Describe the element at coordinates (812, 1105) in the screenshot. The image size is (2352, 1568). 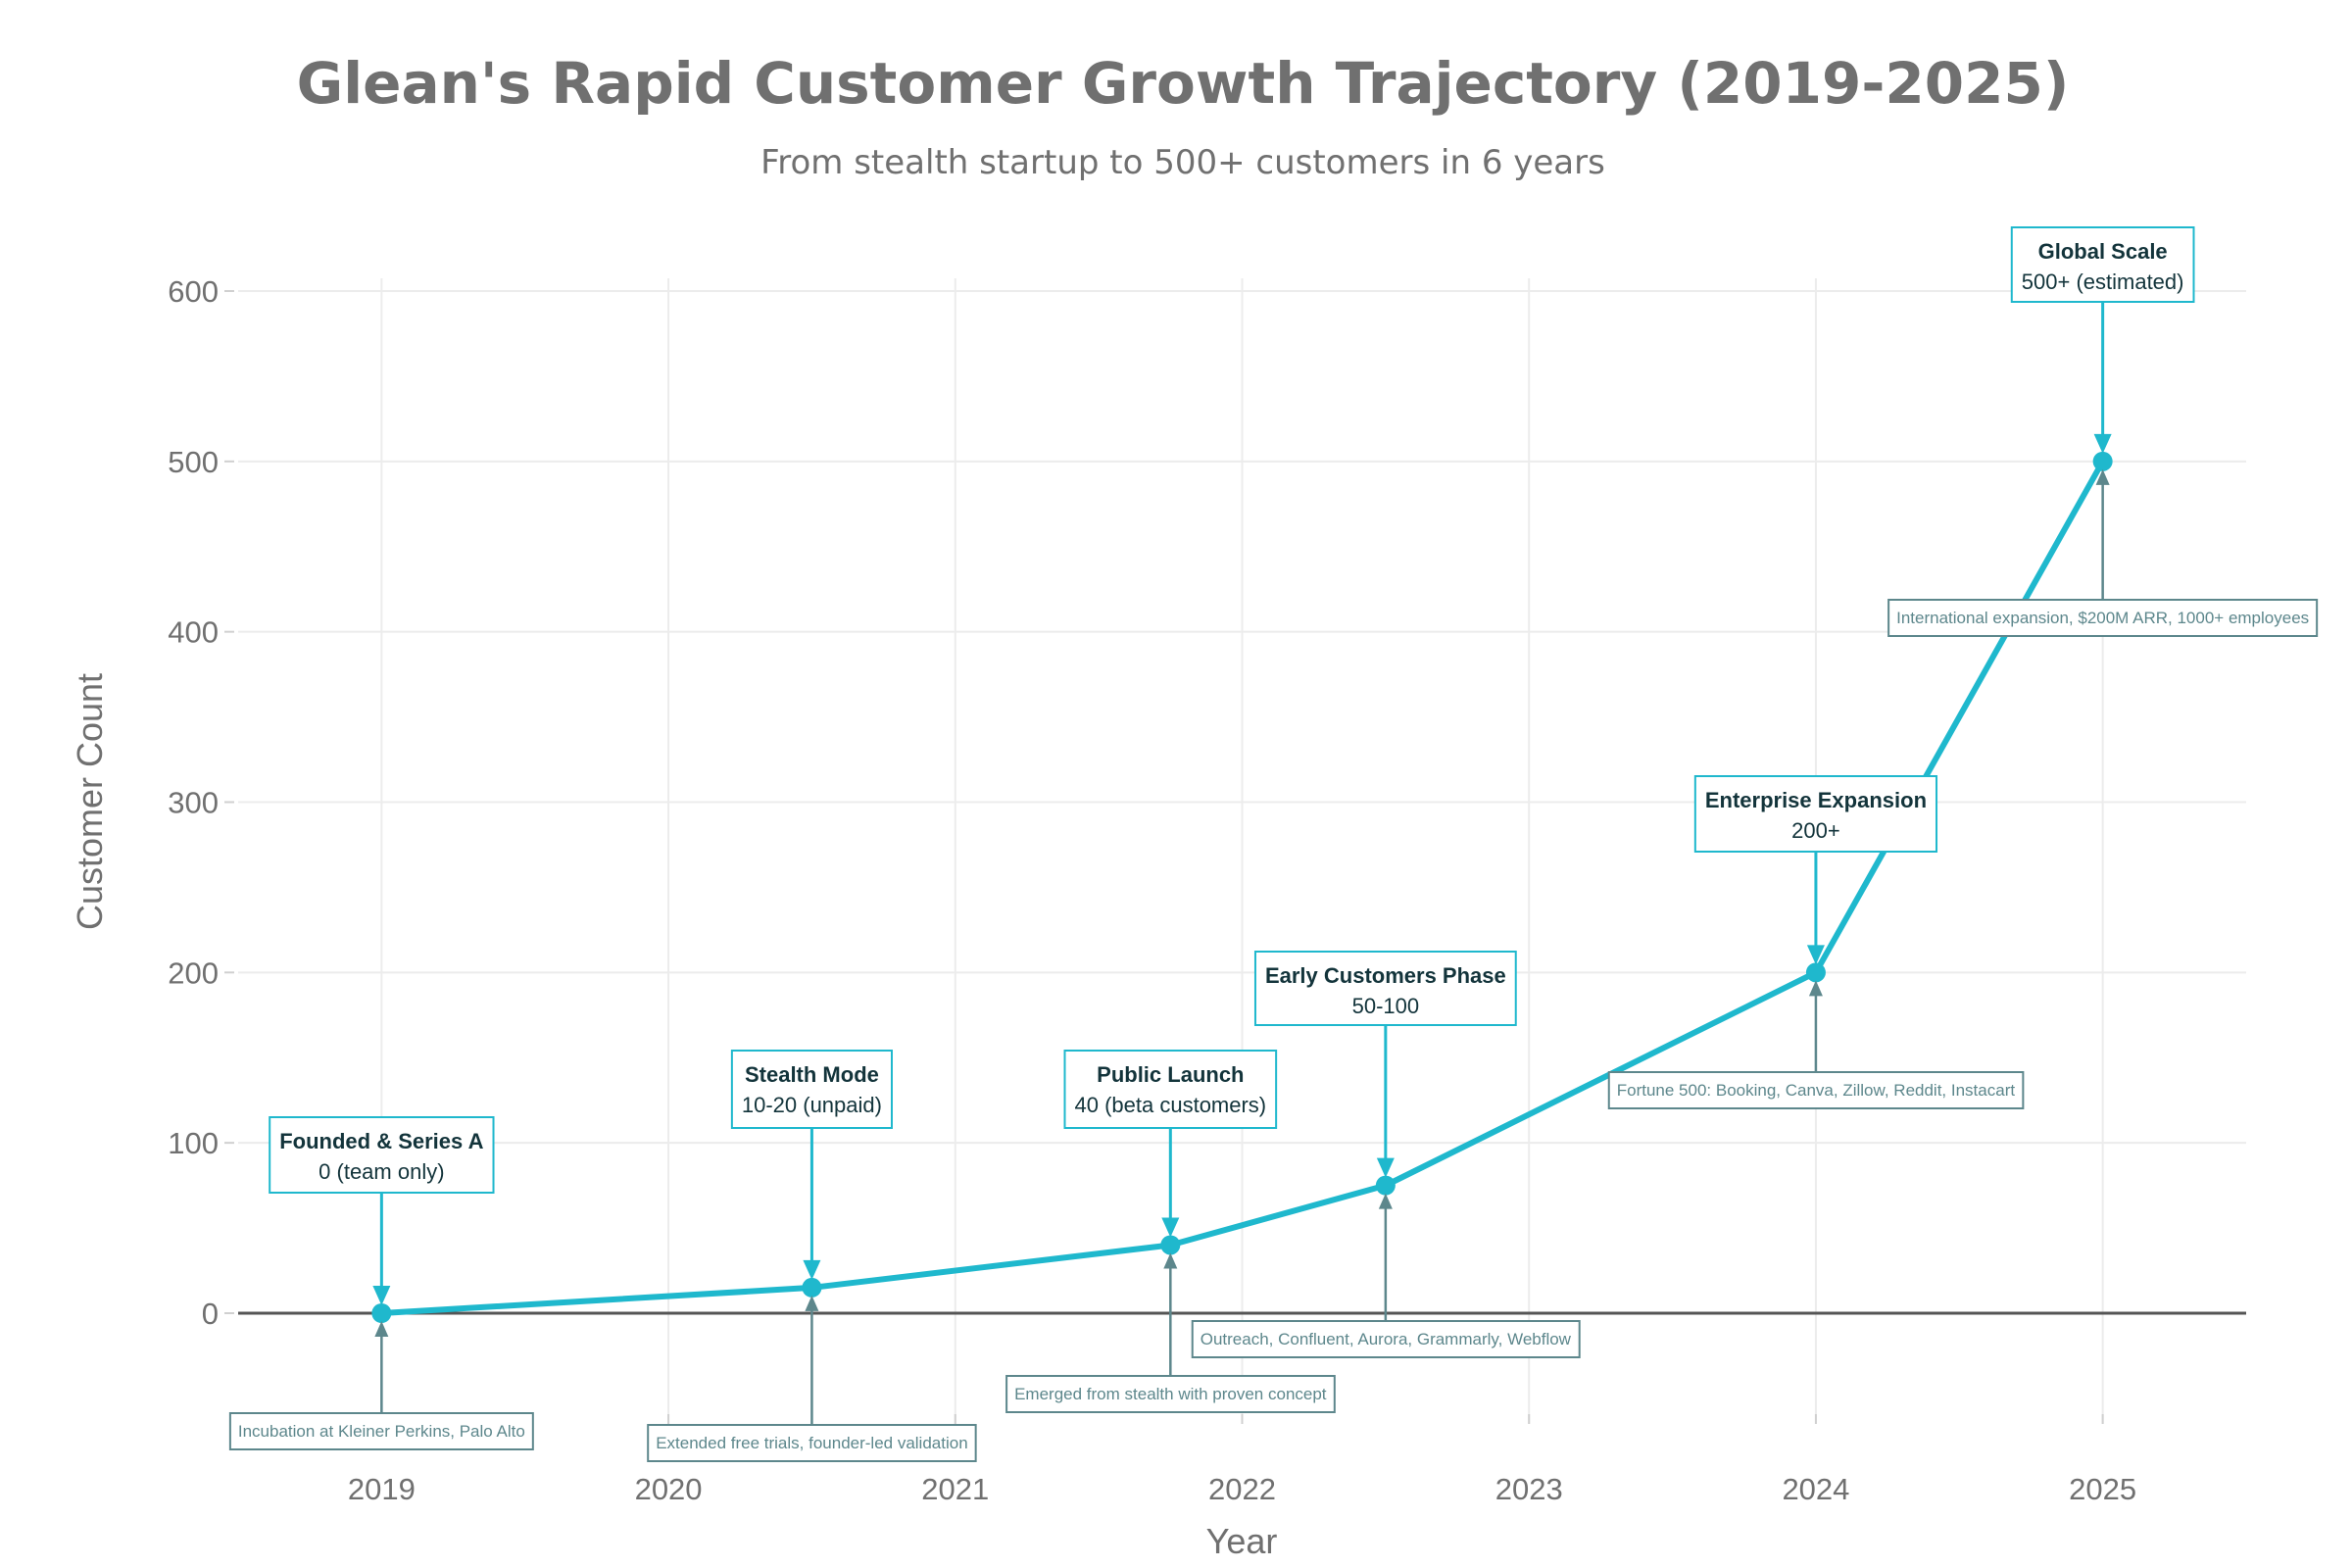
I see `phase-value: 10-20 (unpaid)` at that location.